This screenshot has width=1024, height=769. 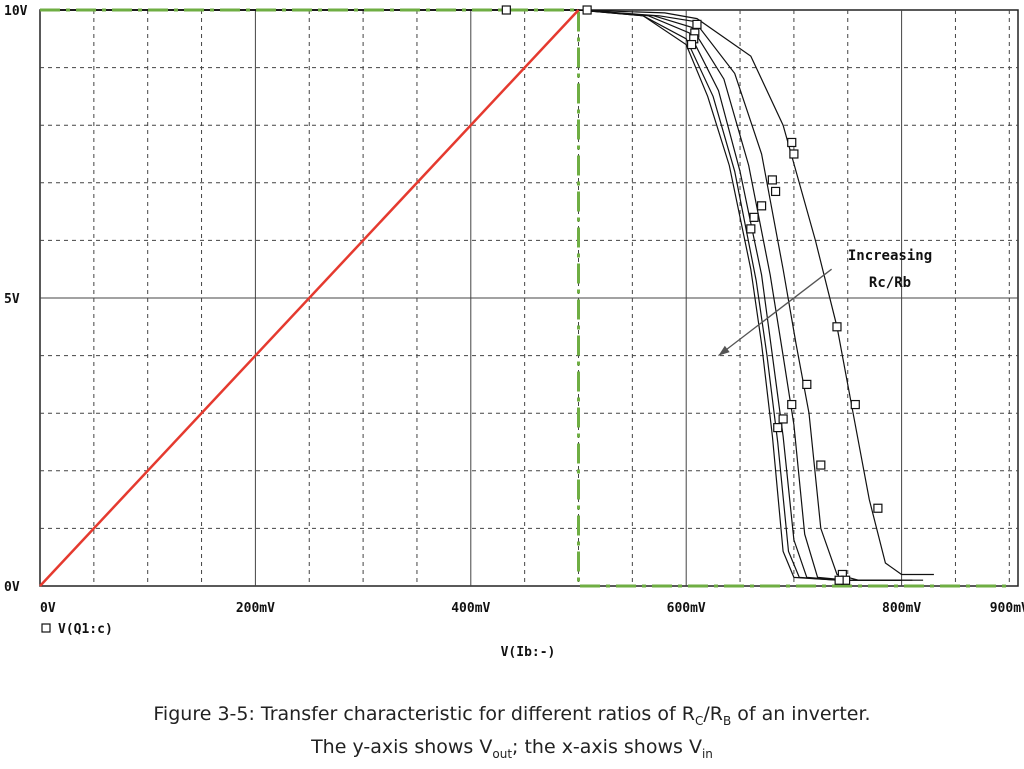 I want to click on x-tick-label: 0V, so click(x=48, y=608).